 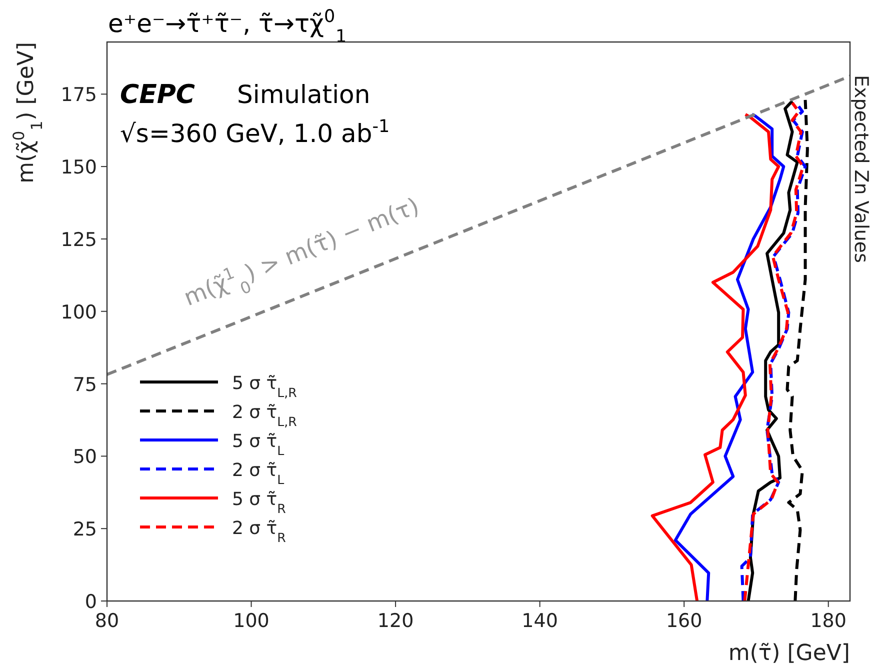 What do you see at coordinates (84, 457) in the screenshot?
I see `y-tick-label: 50` at bounding box center [84, 457].